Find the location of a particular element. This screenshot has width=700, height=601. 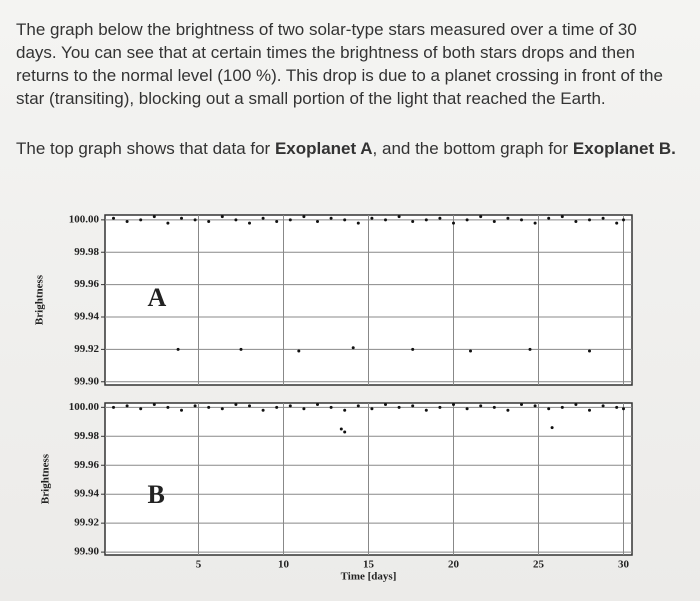

x-tick-label: 10 is located at coordinates (284, 565).